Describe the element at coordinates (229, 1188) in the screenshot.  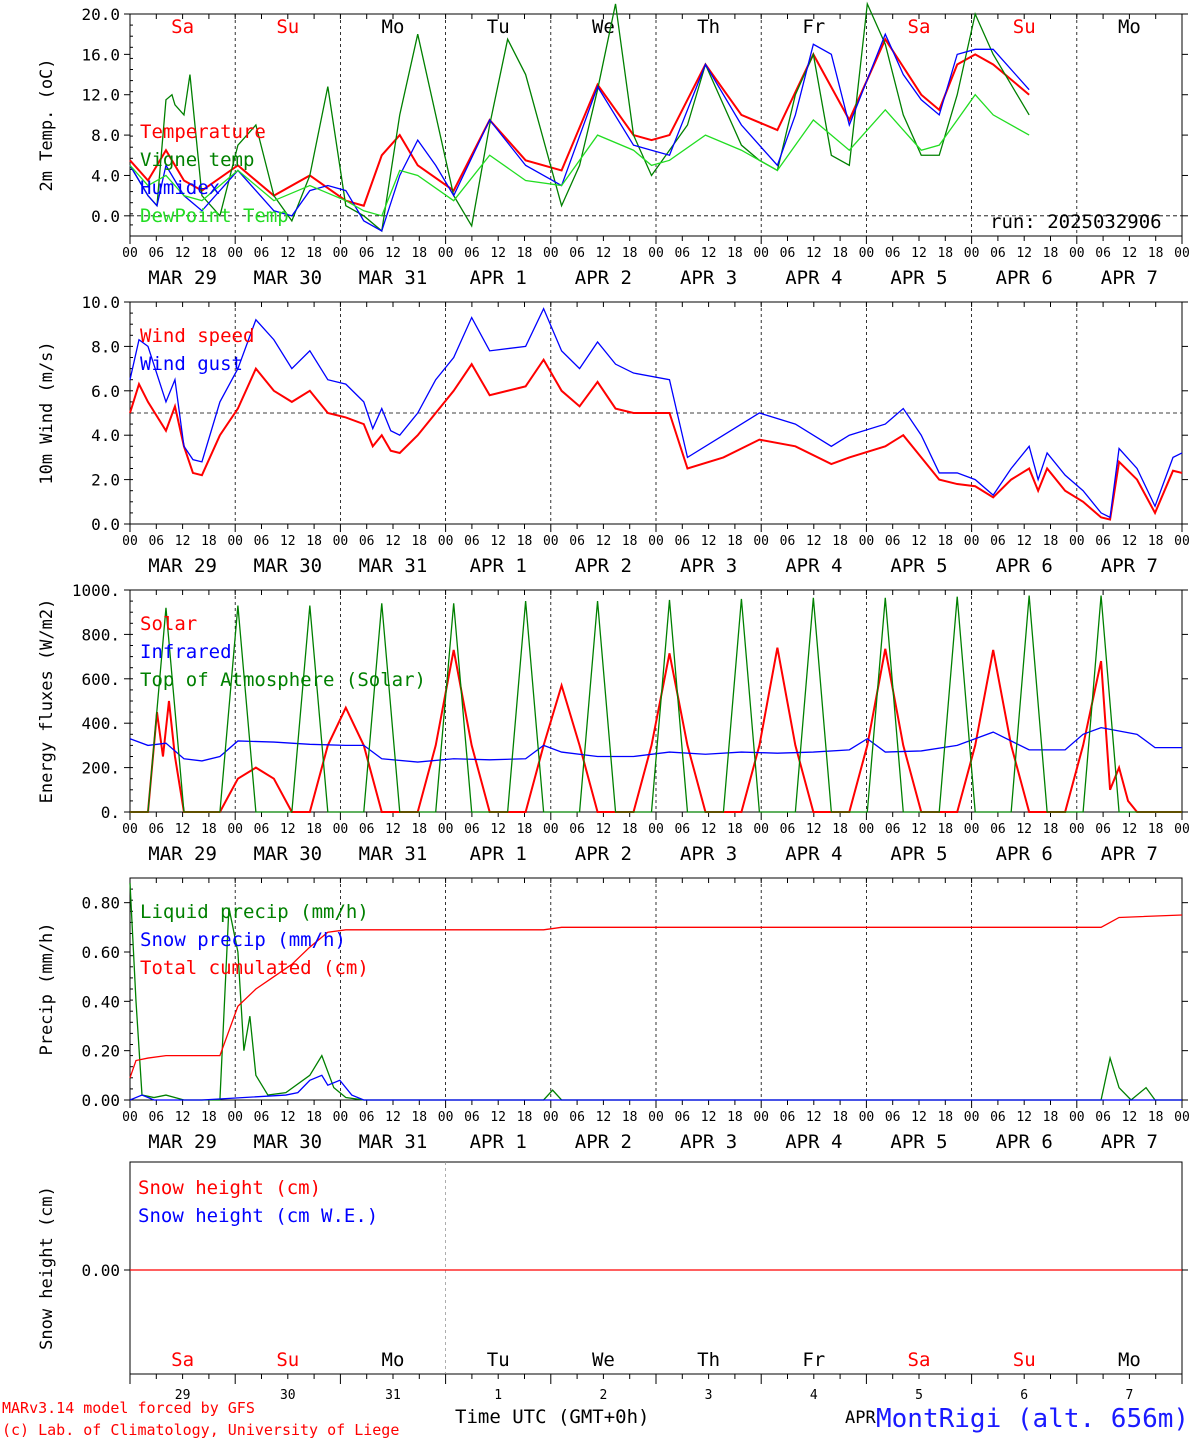
I see `legend-entry: Snow height (cm)` at that location.